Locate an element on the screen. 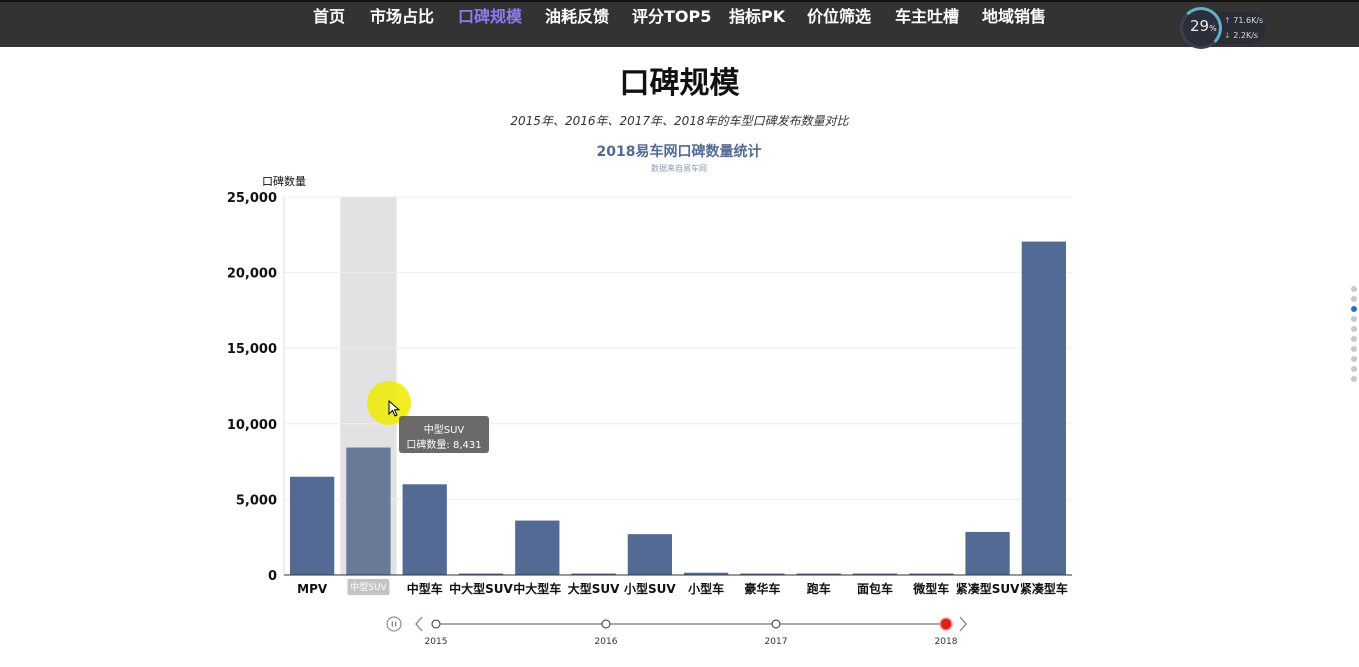 The width and height of the screenshot is (1359, 667). nav-item-0: 首页 is located at coordinates (329, 16).